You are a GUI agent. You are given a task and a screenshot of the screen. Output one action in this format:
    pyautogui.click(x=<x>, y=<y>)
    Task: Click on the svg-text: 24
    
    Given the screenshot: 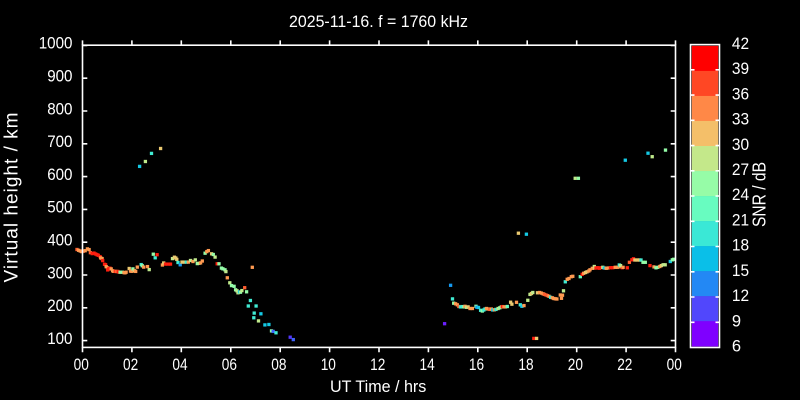 What is the action you would take?
    pyautogui.click(x=740, y=195)
    